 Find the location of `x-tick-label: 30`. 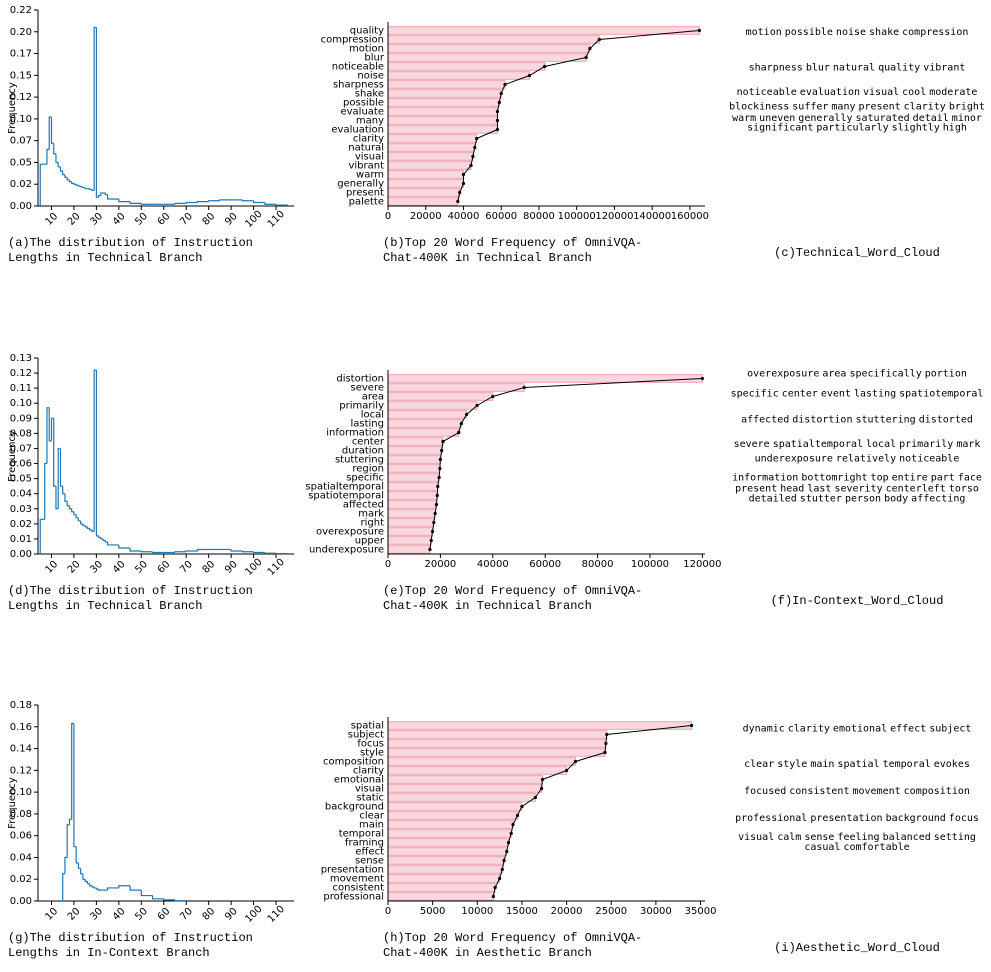

x-tick-label: 30 is located at coordinates (96, 567).